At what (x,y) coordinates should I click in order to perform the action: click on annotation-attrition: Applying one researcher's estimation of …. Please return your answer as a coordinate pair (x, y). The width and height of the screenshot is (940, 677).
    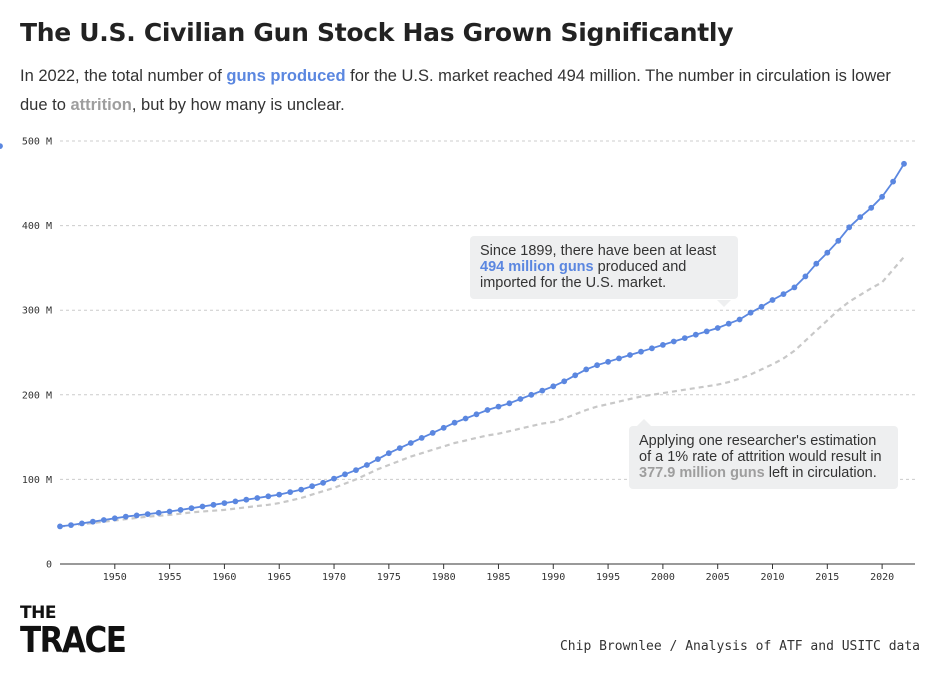
    Looking at the image, I should click on (763, 457).